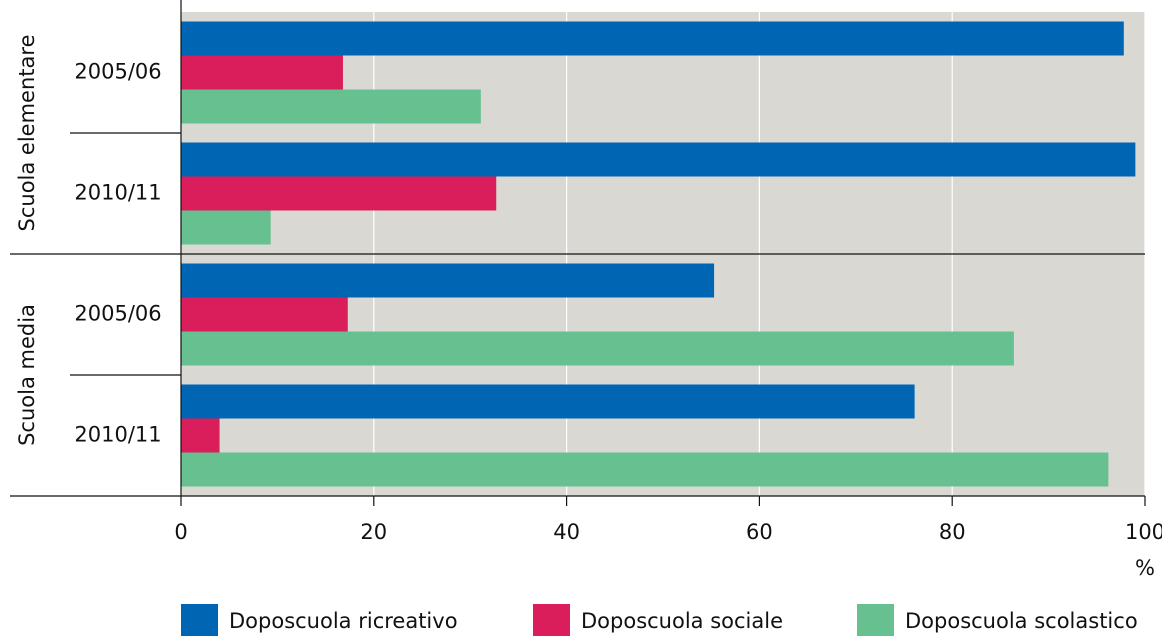 Image resolution: width=1162 pixels, height=638 pixels. I want to click on x-tick-label: 60, so click(759, 532).